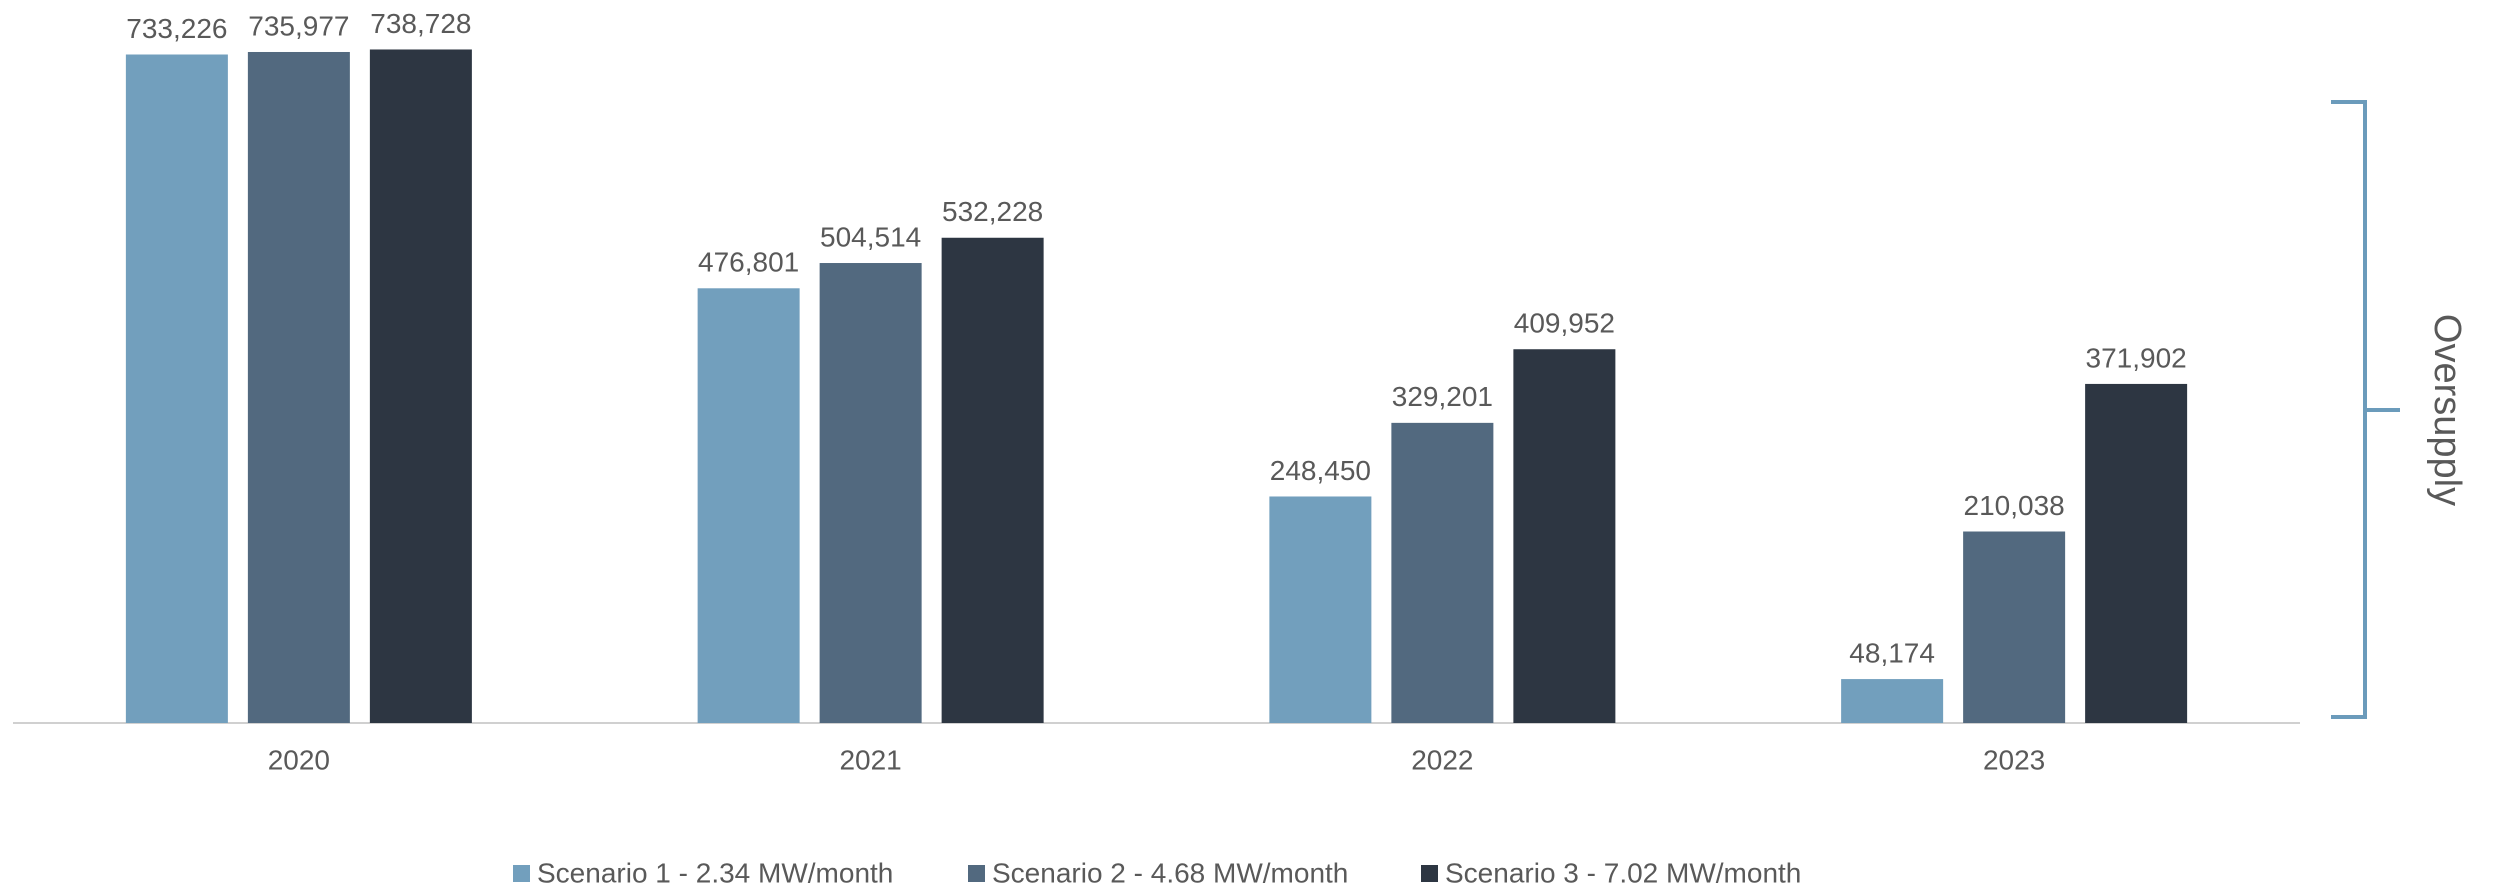 The image size is (2504, 890). Describe the element at coordinates (870, 236) in the screenshot. I see `data-label: 504,514` at that location.